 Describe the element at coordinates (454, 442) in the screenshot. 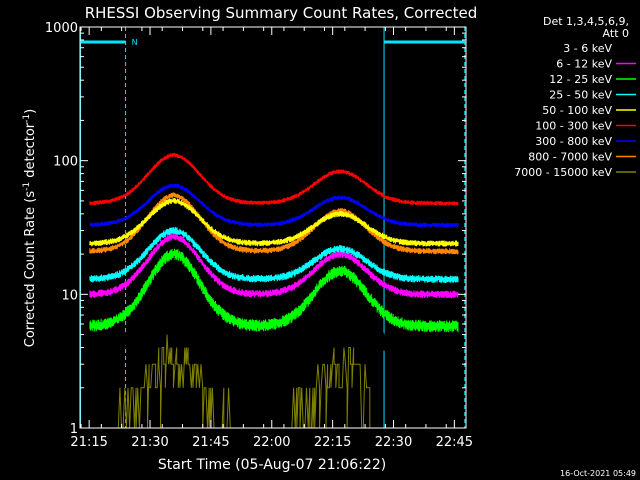

I see `x-tick-label: 22:45` at that location.